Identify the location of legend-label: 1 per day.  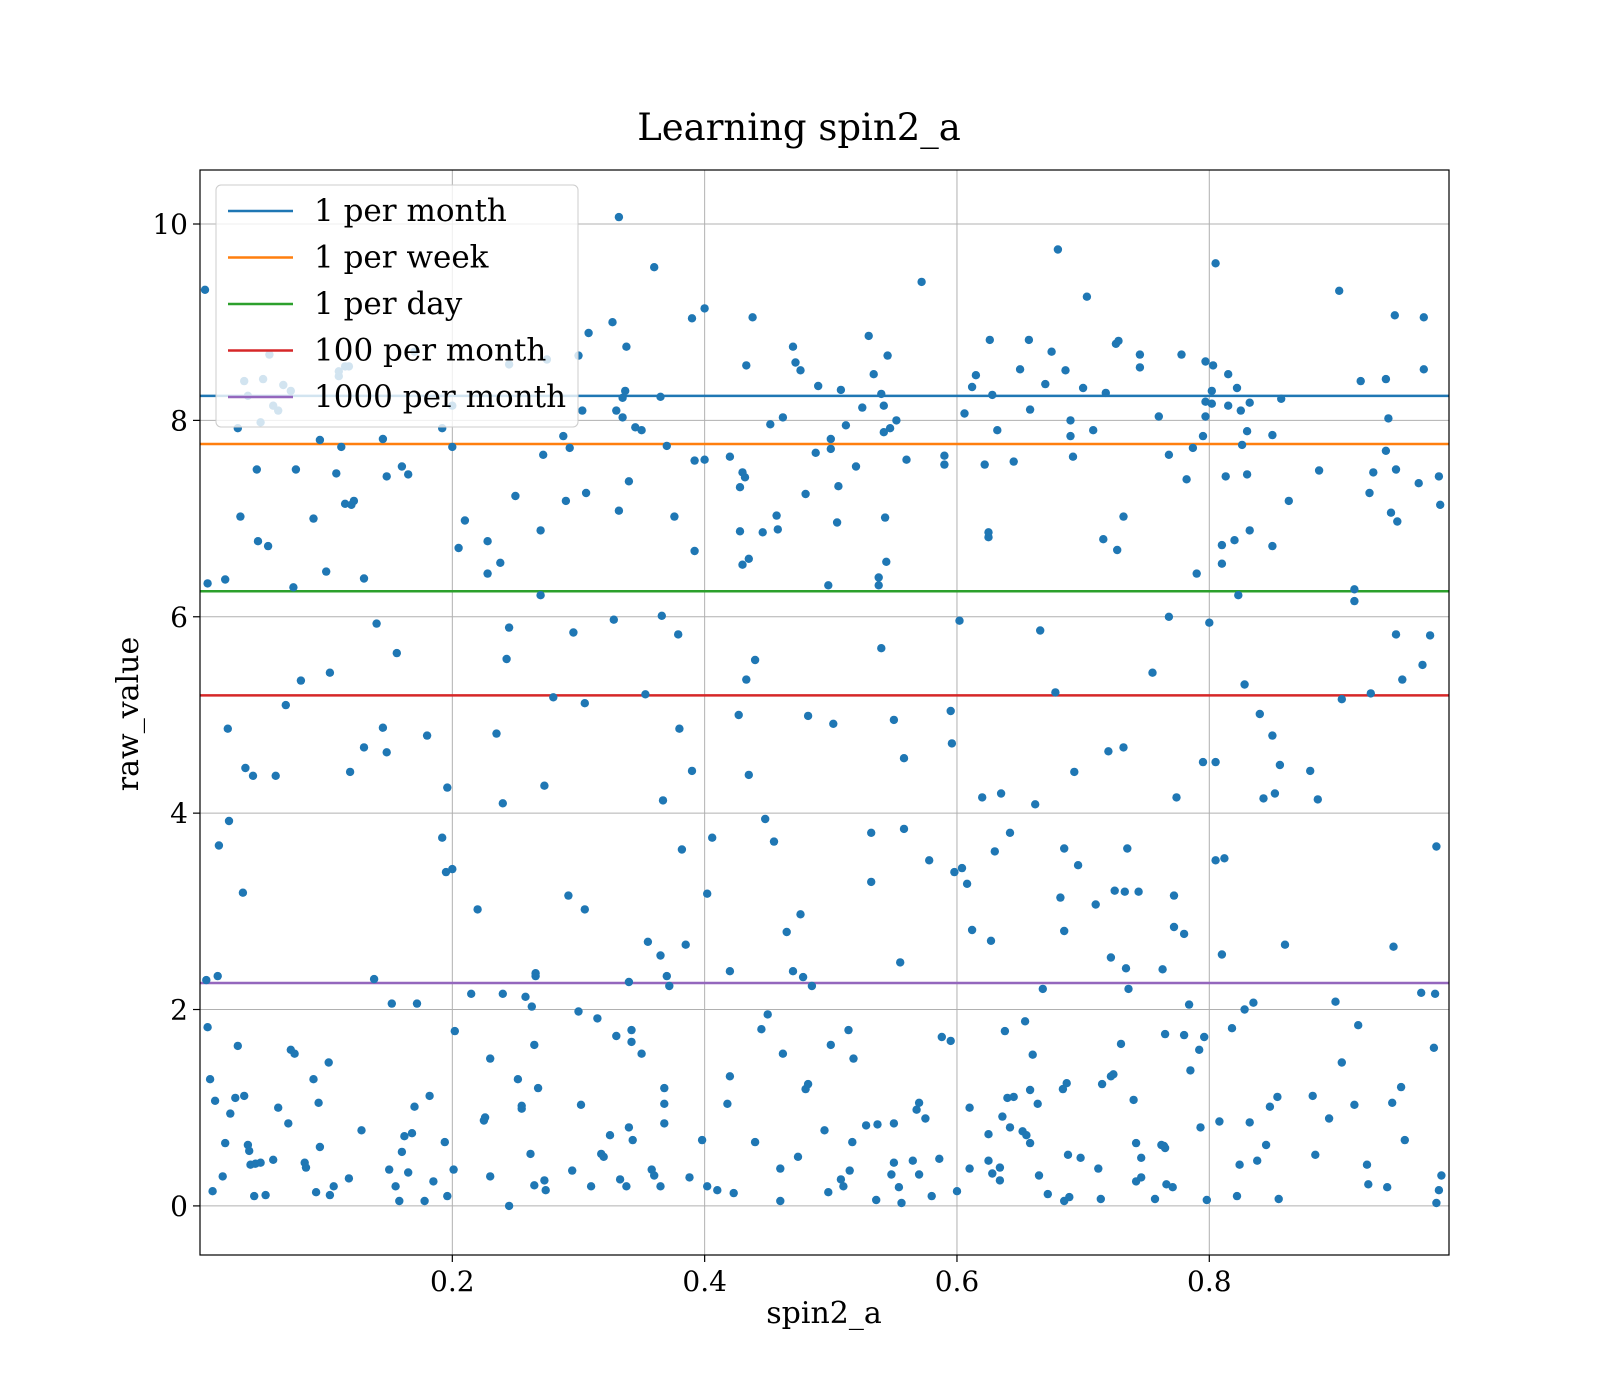
(388, 304).